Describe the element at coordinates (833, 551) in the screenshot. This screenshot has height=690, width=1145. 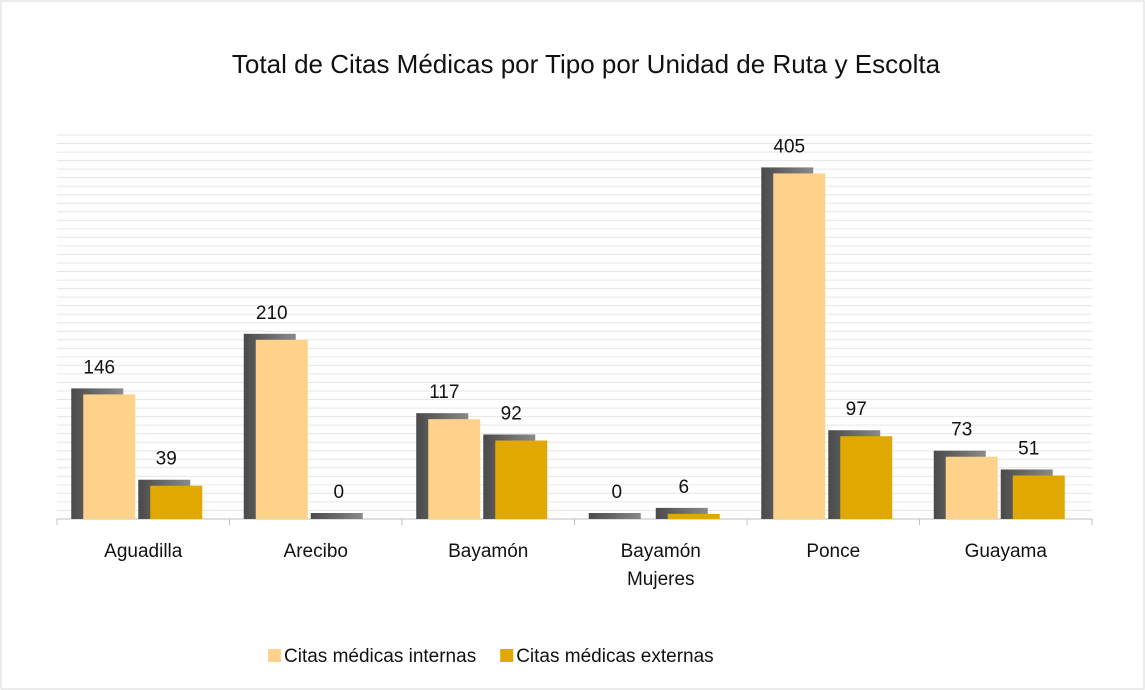
I see `x-tick-label: Ponce` at that location.